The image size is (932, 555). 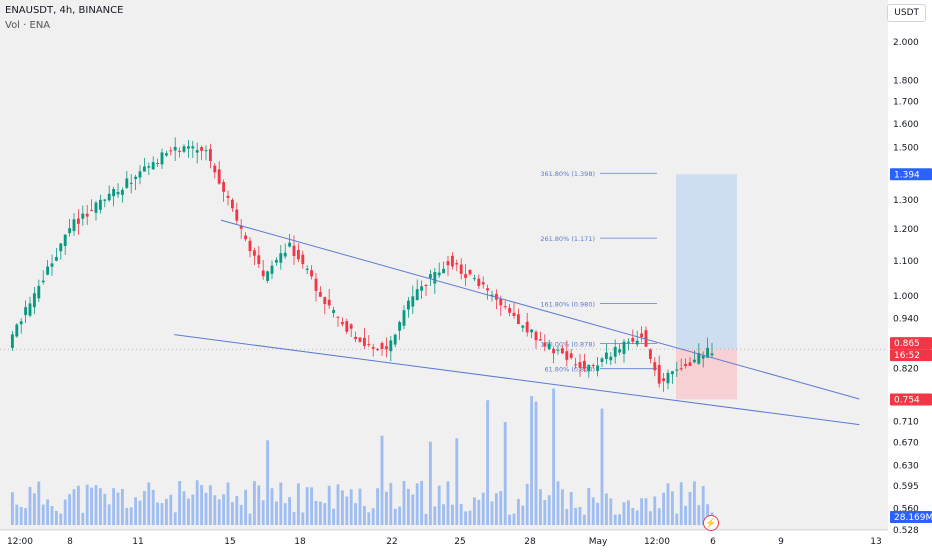 What do you see at coordinates (907, 344) in the screenshot?
I see `price-badge-label: 0.865` at bounding box center [907, 344].